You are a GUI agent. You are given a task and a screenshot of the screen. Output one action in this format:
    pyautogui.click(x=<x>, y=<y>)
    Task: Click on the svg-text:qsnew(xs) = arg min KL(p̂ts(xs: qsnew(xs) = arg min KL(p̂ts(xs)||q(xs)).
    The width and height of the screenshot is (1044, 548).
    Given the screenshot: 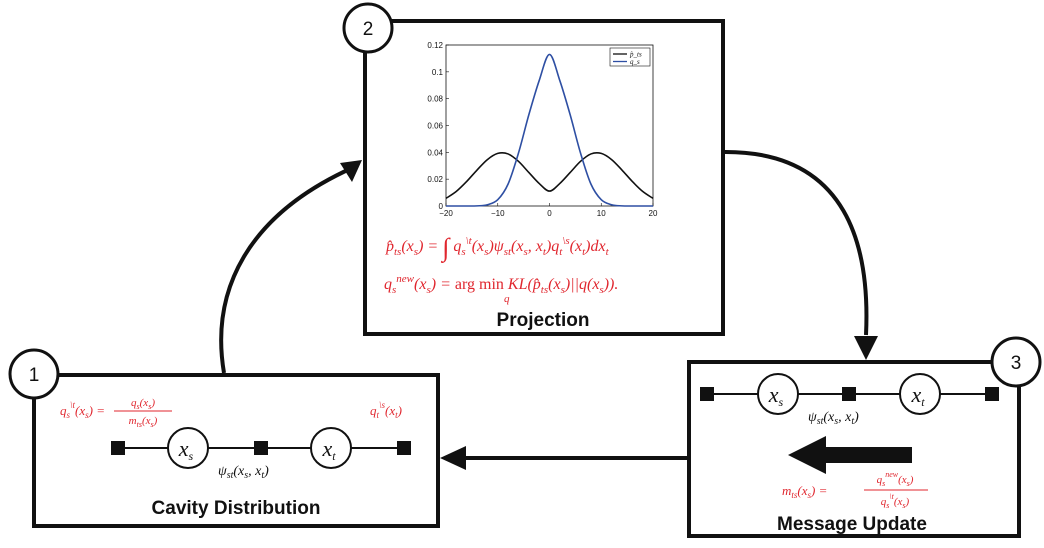 What is the action you would take?
    pyautogui.click(x=501, y=284)
    